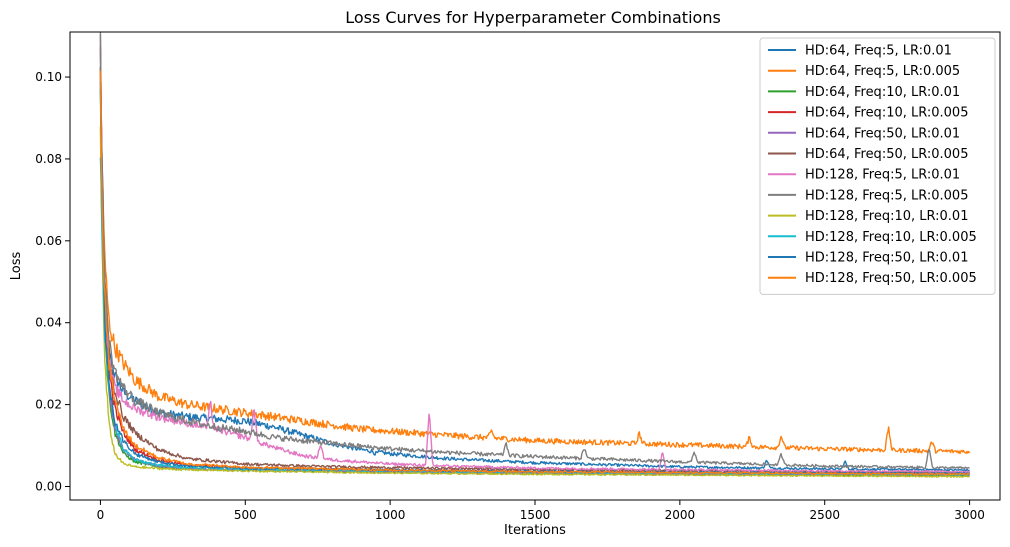 The width and height of the screenshot is (1010, 547). What do you see at coordinates (886, 216) in the screenshot?
I see `legend-label: HD:128, Freq:10, LR:0.01` at bounding box center [886, 216].